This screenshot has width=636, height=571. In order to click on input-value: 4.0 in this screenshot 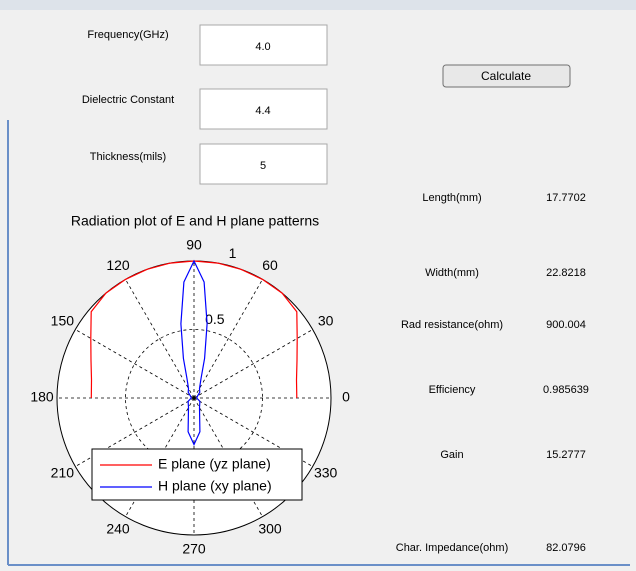, I will do `click(262, 47)`.